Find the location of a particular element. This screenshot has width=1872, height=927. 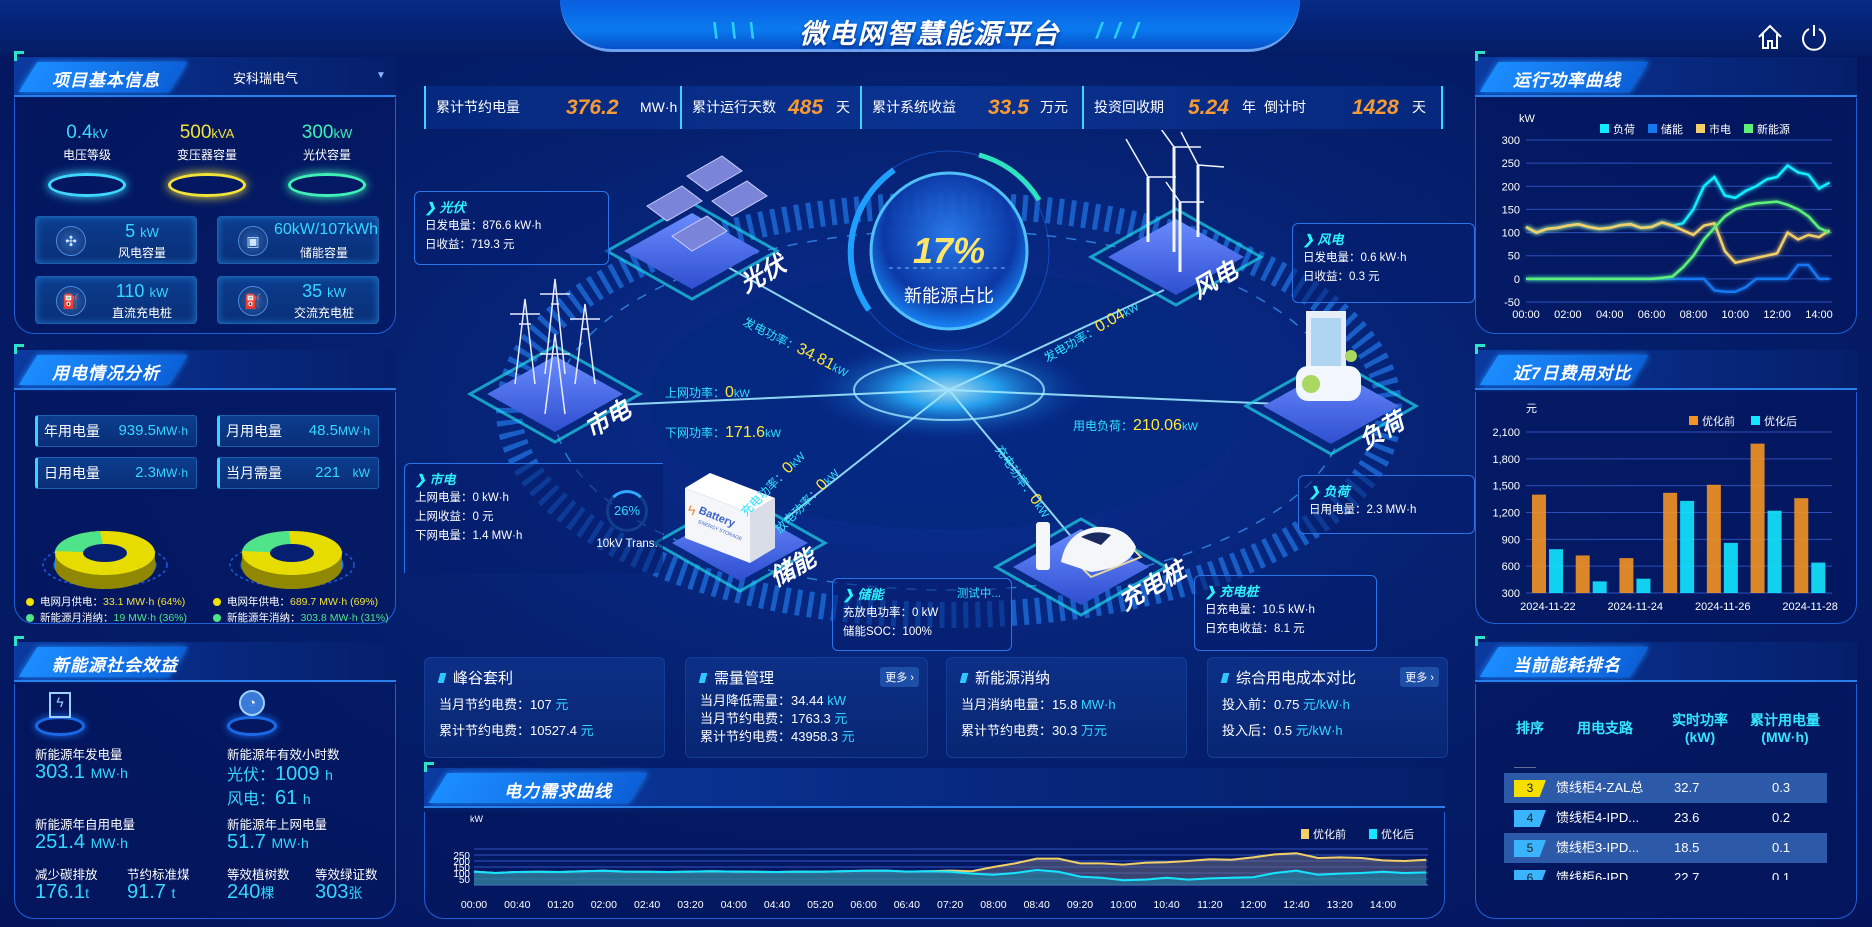

node-storage: Battery ENERGY STORAGE ϟ 储能 is located at coordinates (740, 533).